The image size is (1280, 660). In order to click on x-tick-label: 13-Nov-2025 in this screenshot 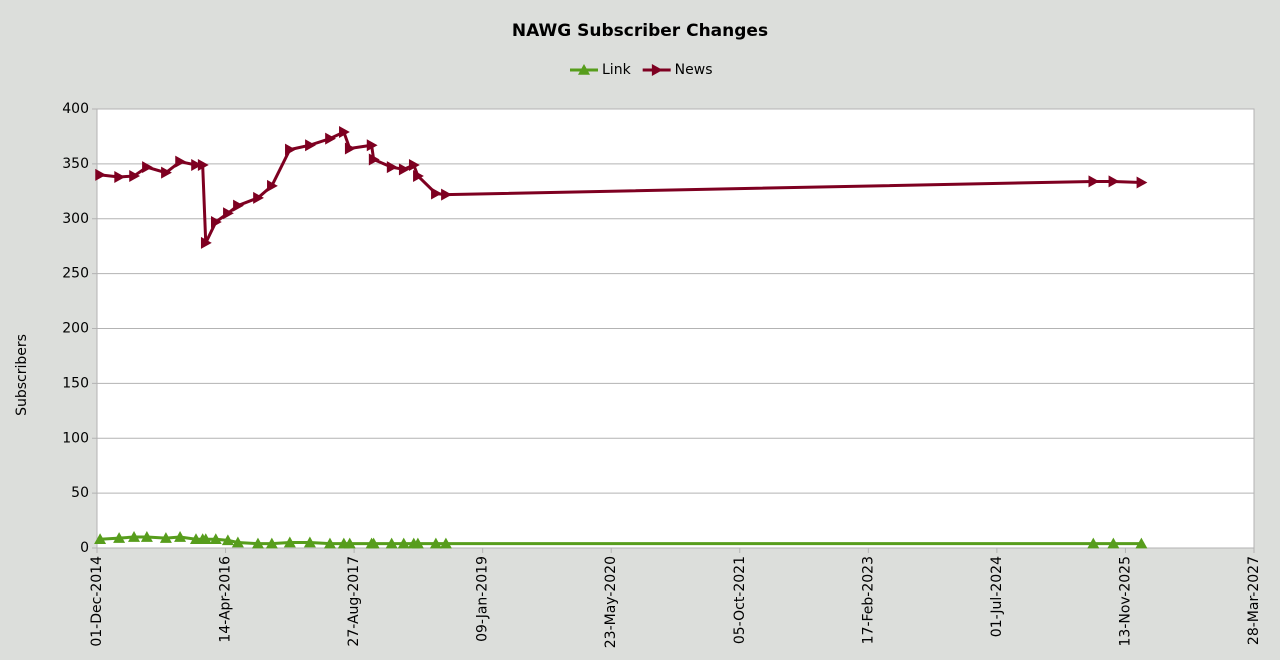, I will do `click(1125, 601)`.